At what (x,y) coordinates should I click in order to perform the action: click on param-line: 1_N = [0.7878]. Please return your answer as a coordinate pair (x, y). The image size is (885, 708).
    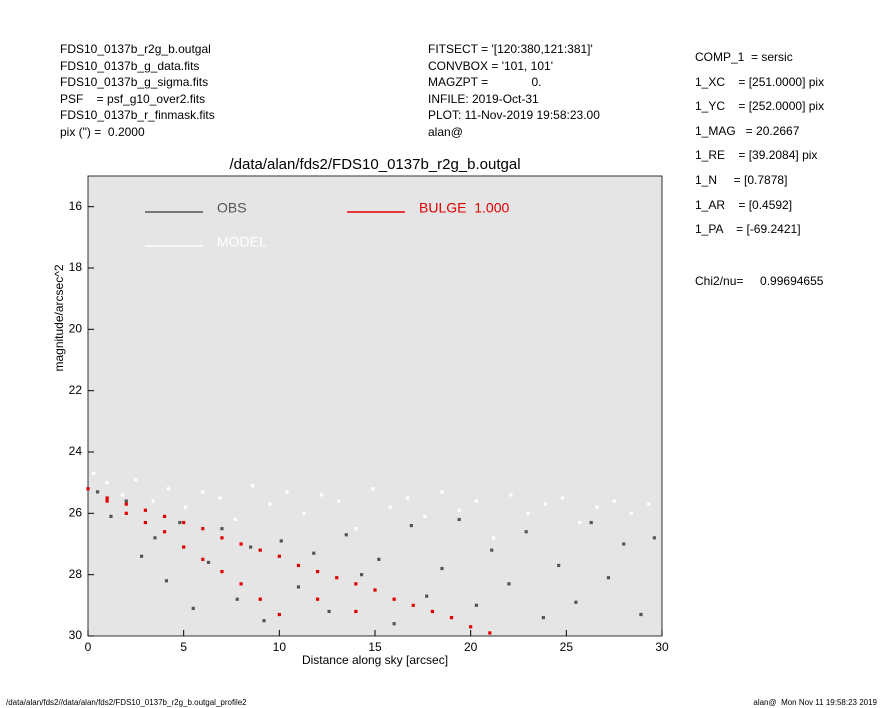
    Looking at the image, I should click on (741, 179).